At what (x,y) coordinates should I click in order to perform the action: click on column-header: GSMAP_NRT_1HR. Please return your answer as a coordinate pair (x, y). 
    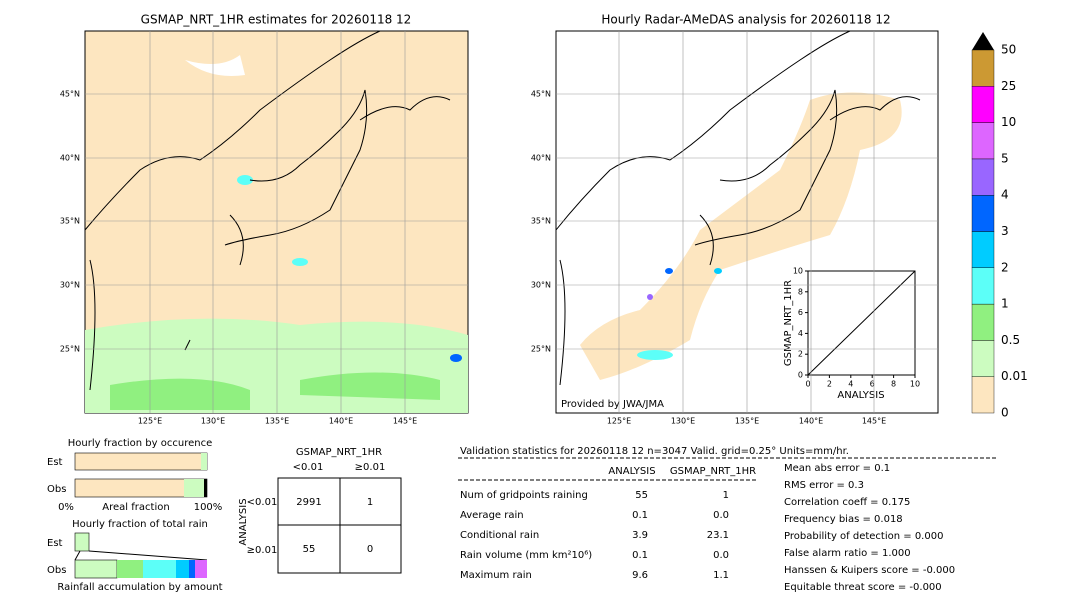
    Looking at the image, I should click on (713, 471).